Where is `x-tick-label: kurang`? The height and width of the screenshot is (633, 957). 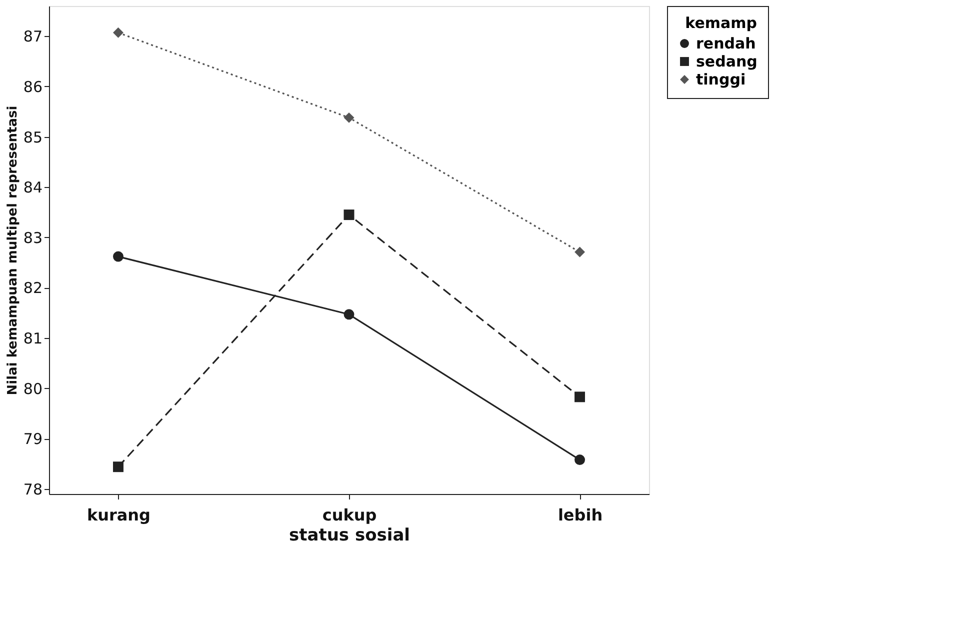
x-tick-label: kurang is located at coordinates (118, 515).